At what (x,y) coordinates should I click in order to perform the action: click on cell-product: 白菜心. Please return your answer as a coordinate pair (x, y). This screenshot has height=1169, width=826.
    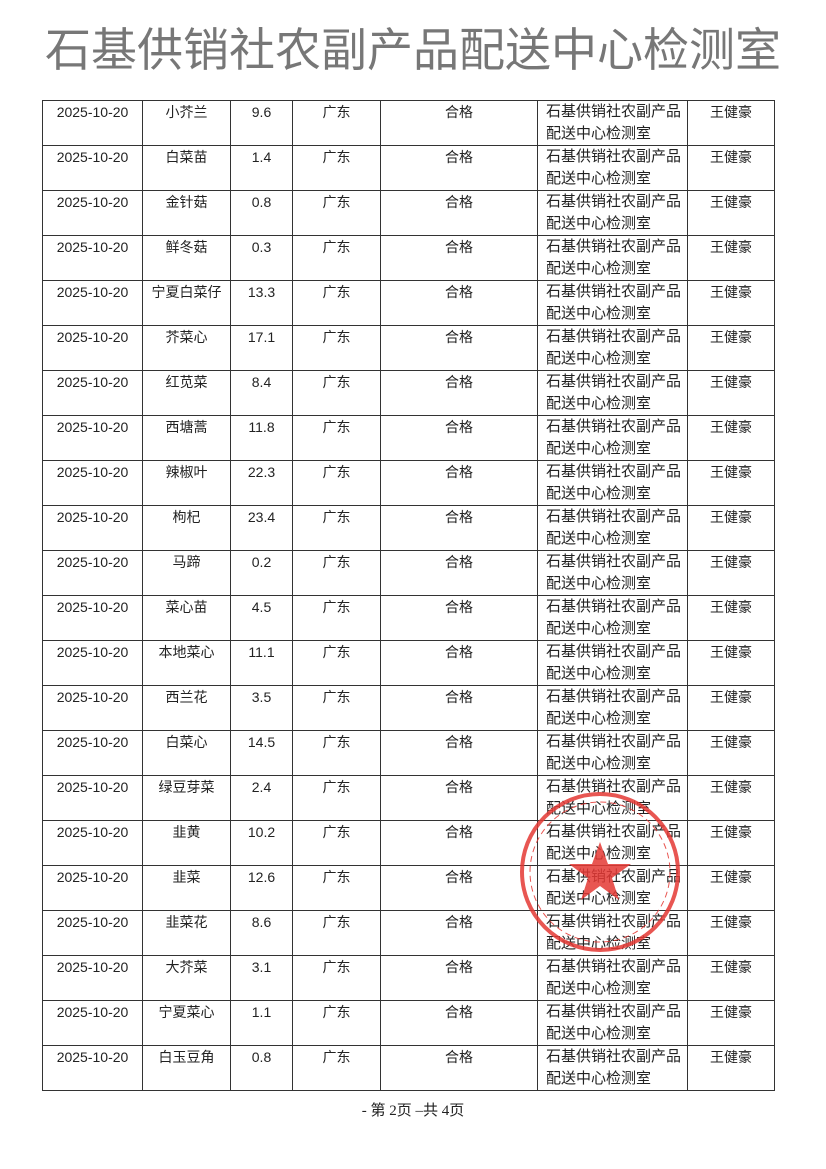
    Looking at the image, I should click on (186, 753).